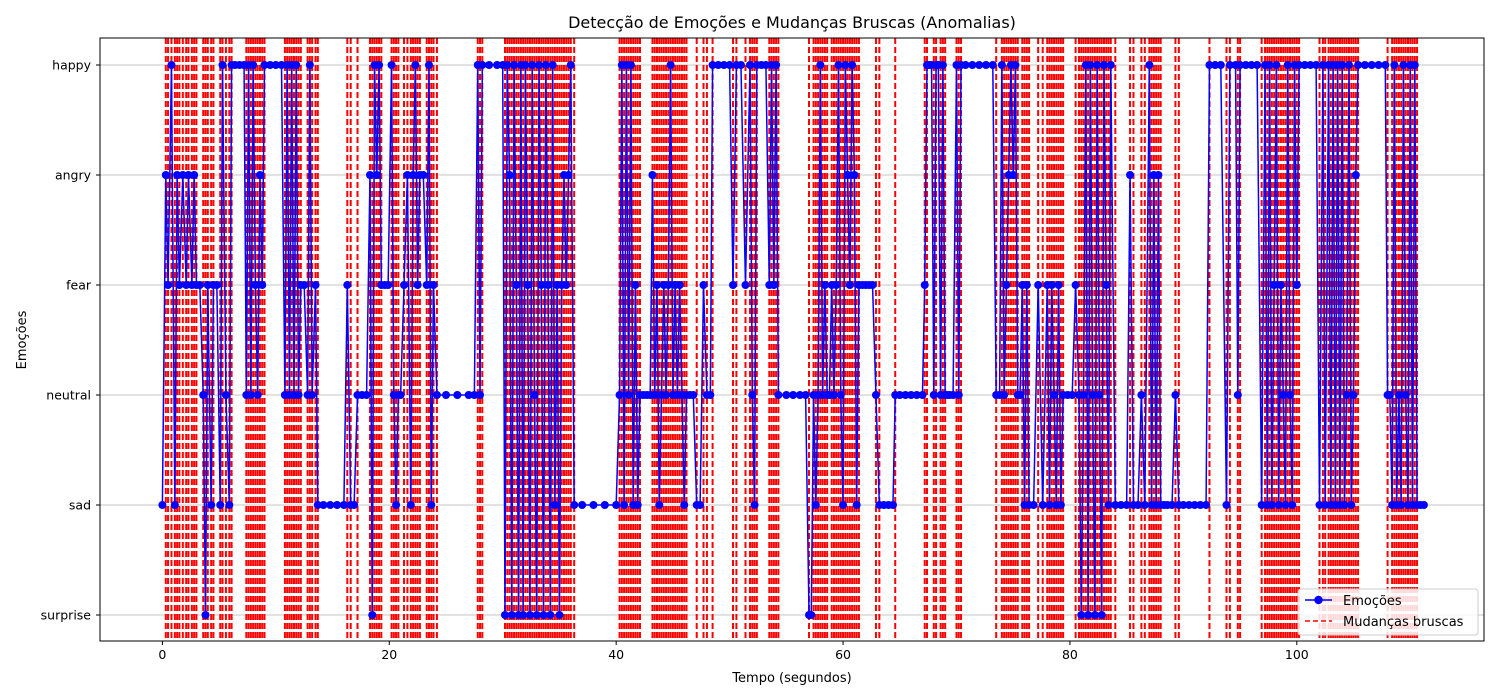 The width and height of the screenshot is (1500, 700). I want to click on x-tick-label-60: 60, so click(843, 654).